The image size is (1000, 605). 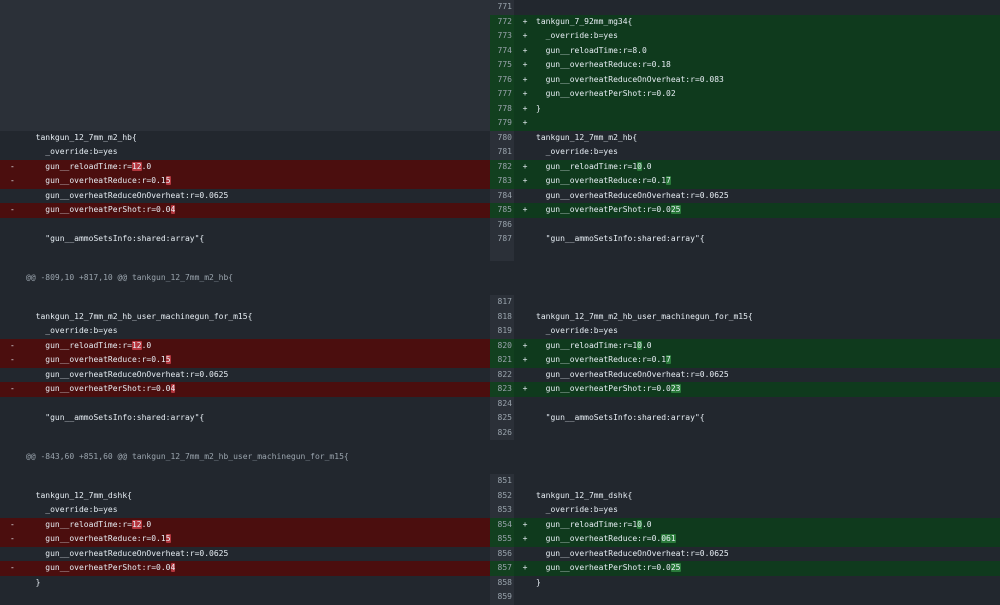 I want to click on right-line-number: 782, so click(x=502, y=166).